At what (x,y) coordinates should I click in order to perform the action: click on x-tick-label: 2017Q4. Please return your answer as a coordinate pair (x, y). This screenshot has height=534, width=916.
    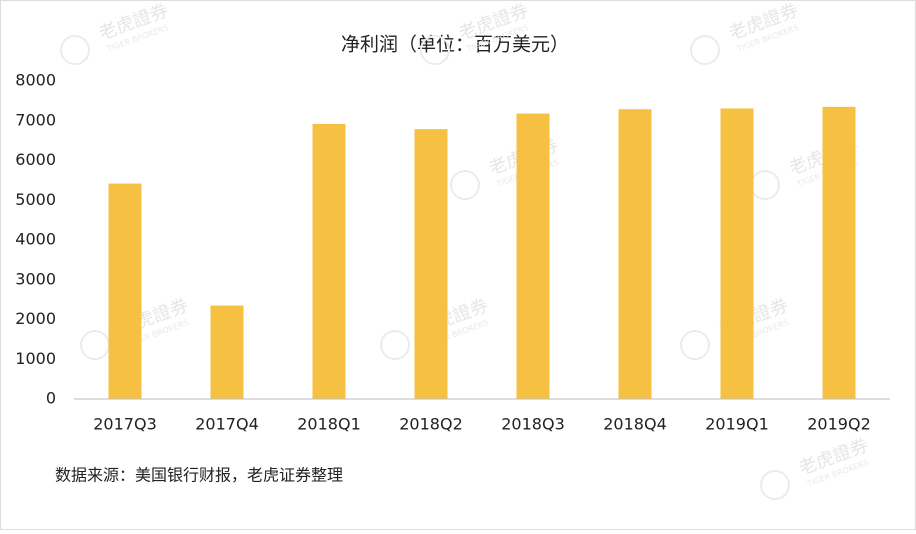
    Looking at the image, I should click on (227, 424).